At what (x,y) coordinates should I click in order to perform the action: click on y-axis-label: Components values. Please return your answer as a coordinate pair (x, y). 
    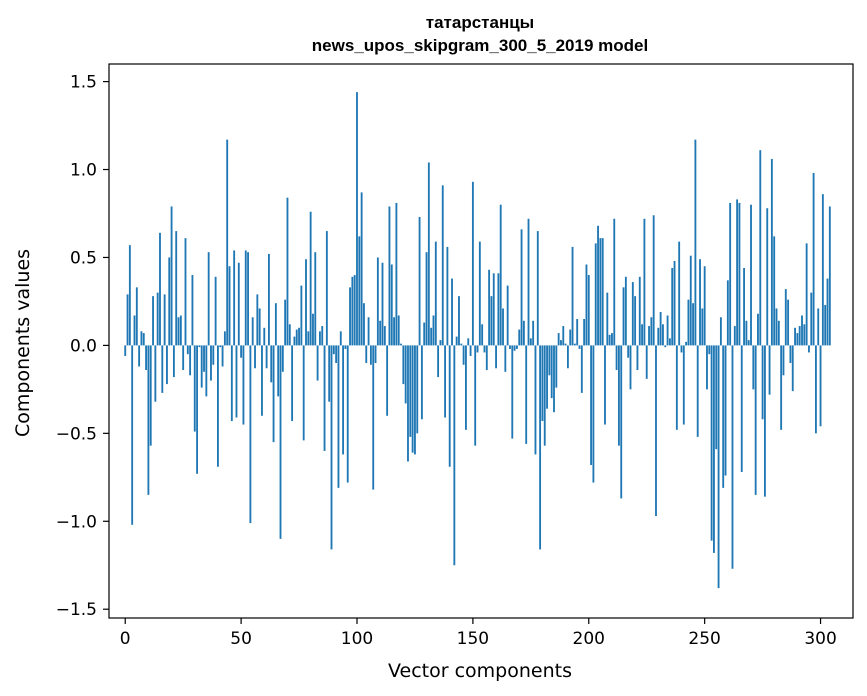
    Looking at the image, I should click on (23, 343).